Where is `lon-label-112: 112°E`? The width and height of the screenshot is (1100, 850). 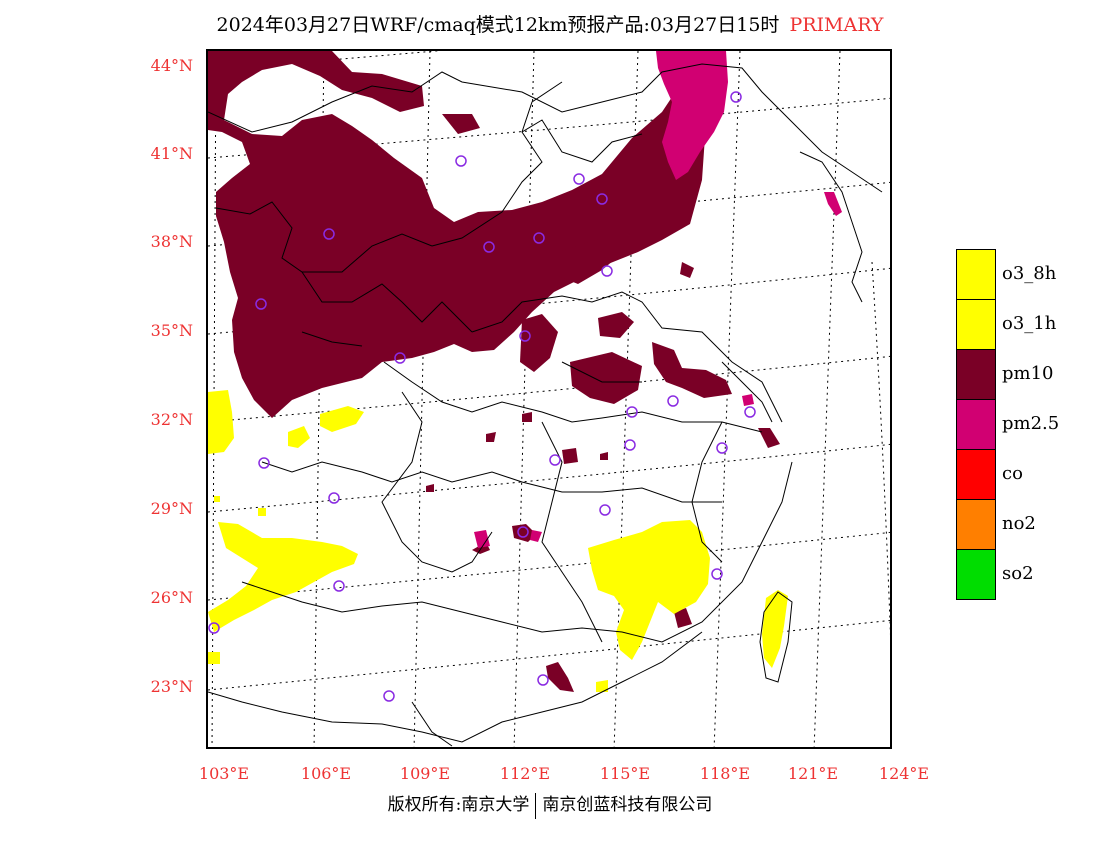 lon-label-112: 112°E is located at coordinates (525, 773).